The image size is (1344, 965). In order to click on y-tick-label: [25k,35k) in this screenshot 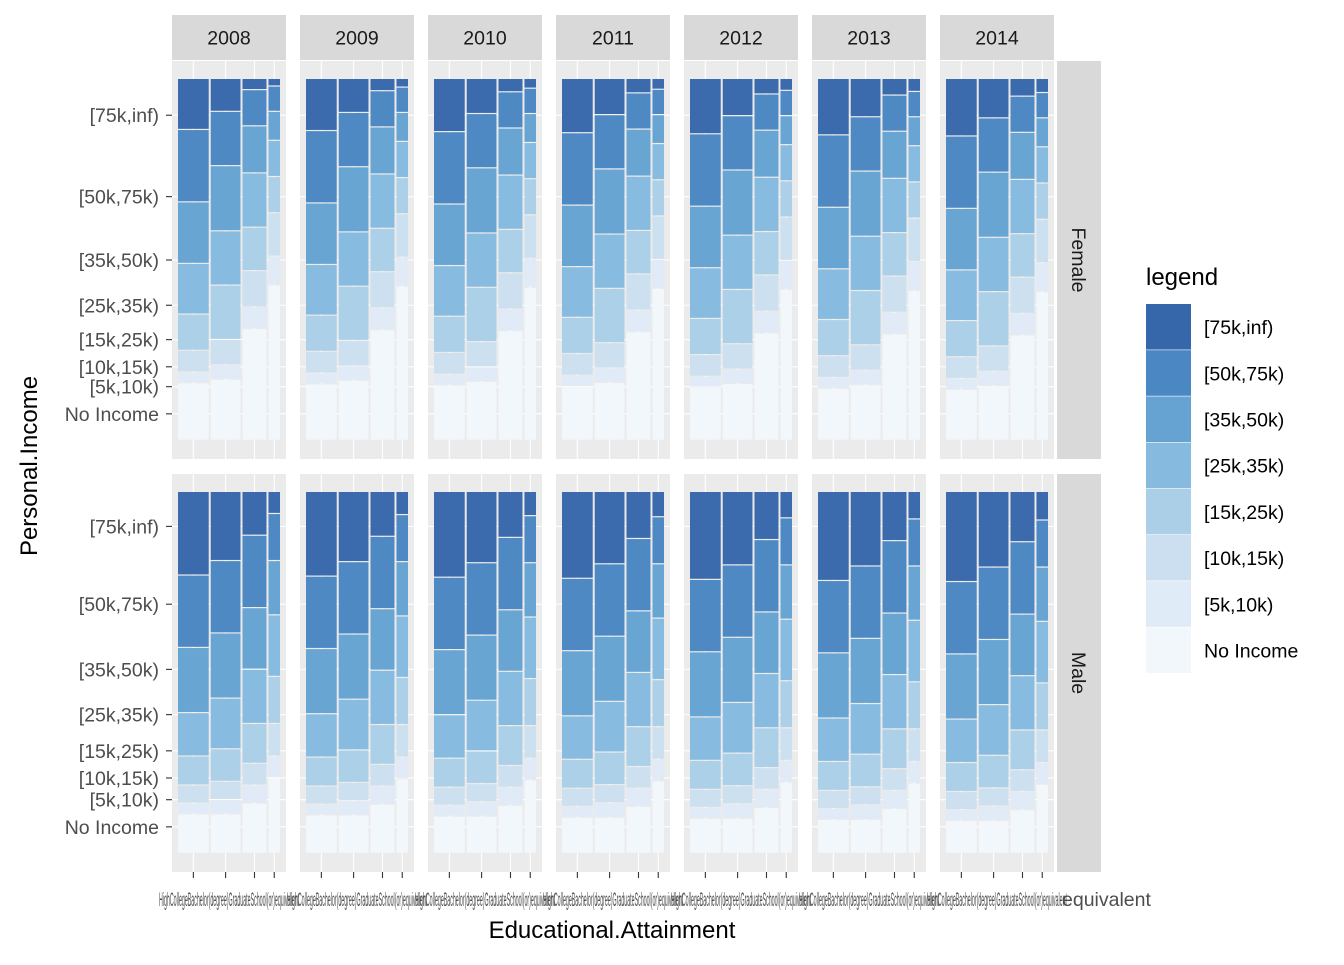, I will do `click(119, 716)`.